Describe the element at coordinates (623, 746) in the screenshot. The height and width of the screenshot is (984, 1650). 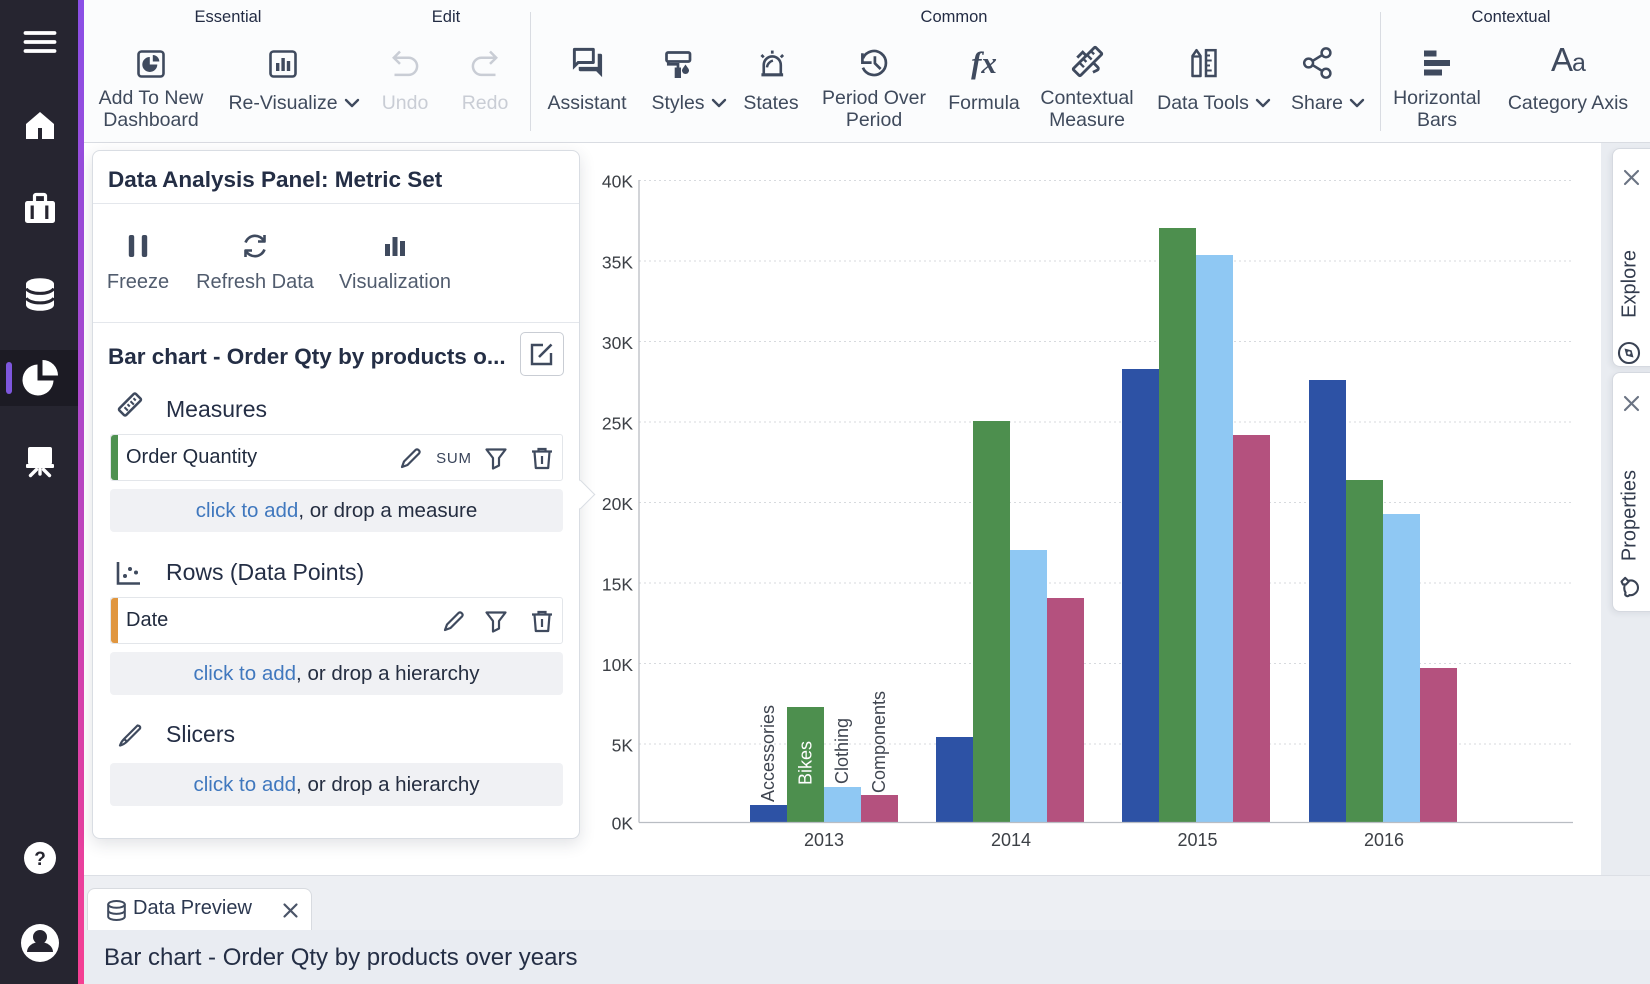
I see `svg-text: 5K` at that location.